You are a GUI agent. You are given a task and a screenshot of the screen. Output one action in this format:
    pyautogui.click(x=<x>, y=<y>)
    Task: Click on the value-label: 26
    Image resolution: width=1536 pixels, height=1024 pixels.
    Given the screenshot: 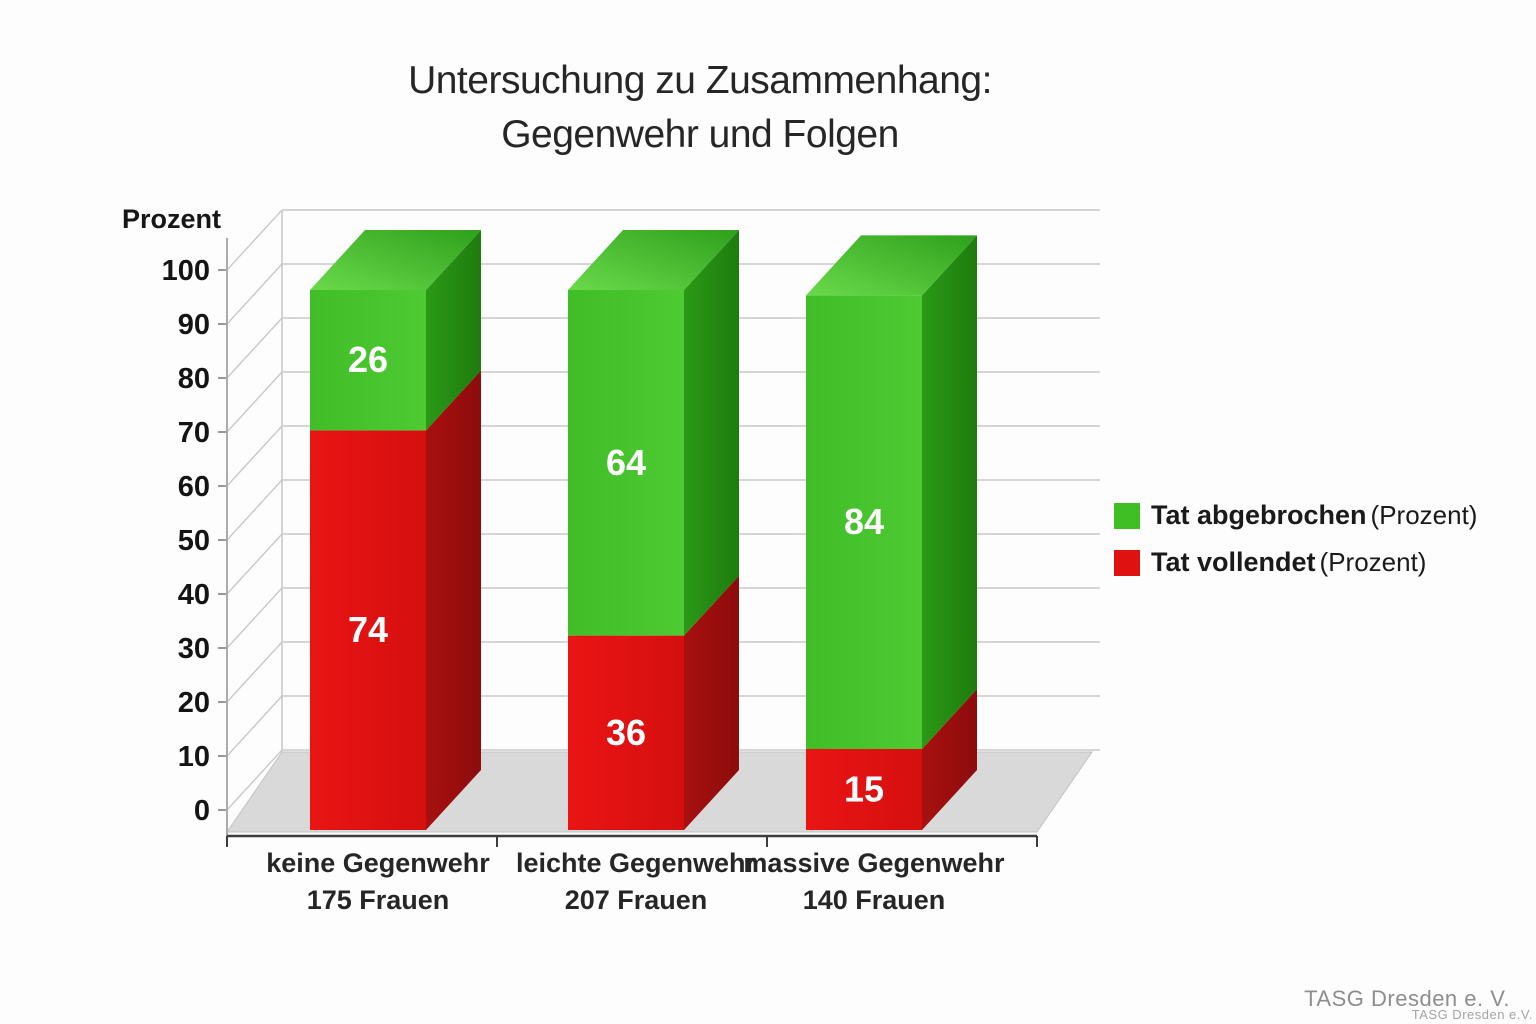 What is the action you would take?
    pyautogui.click(x=368, y=359)
    